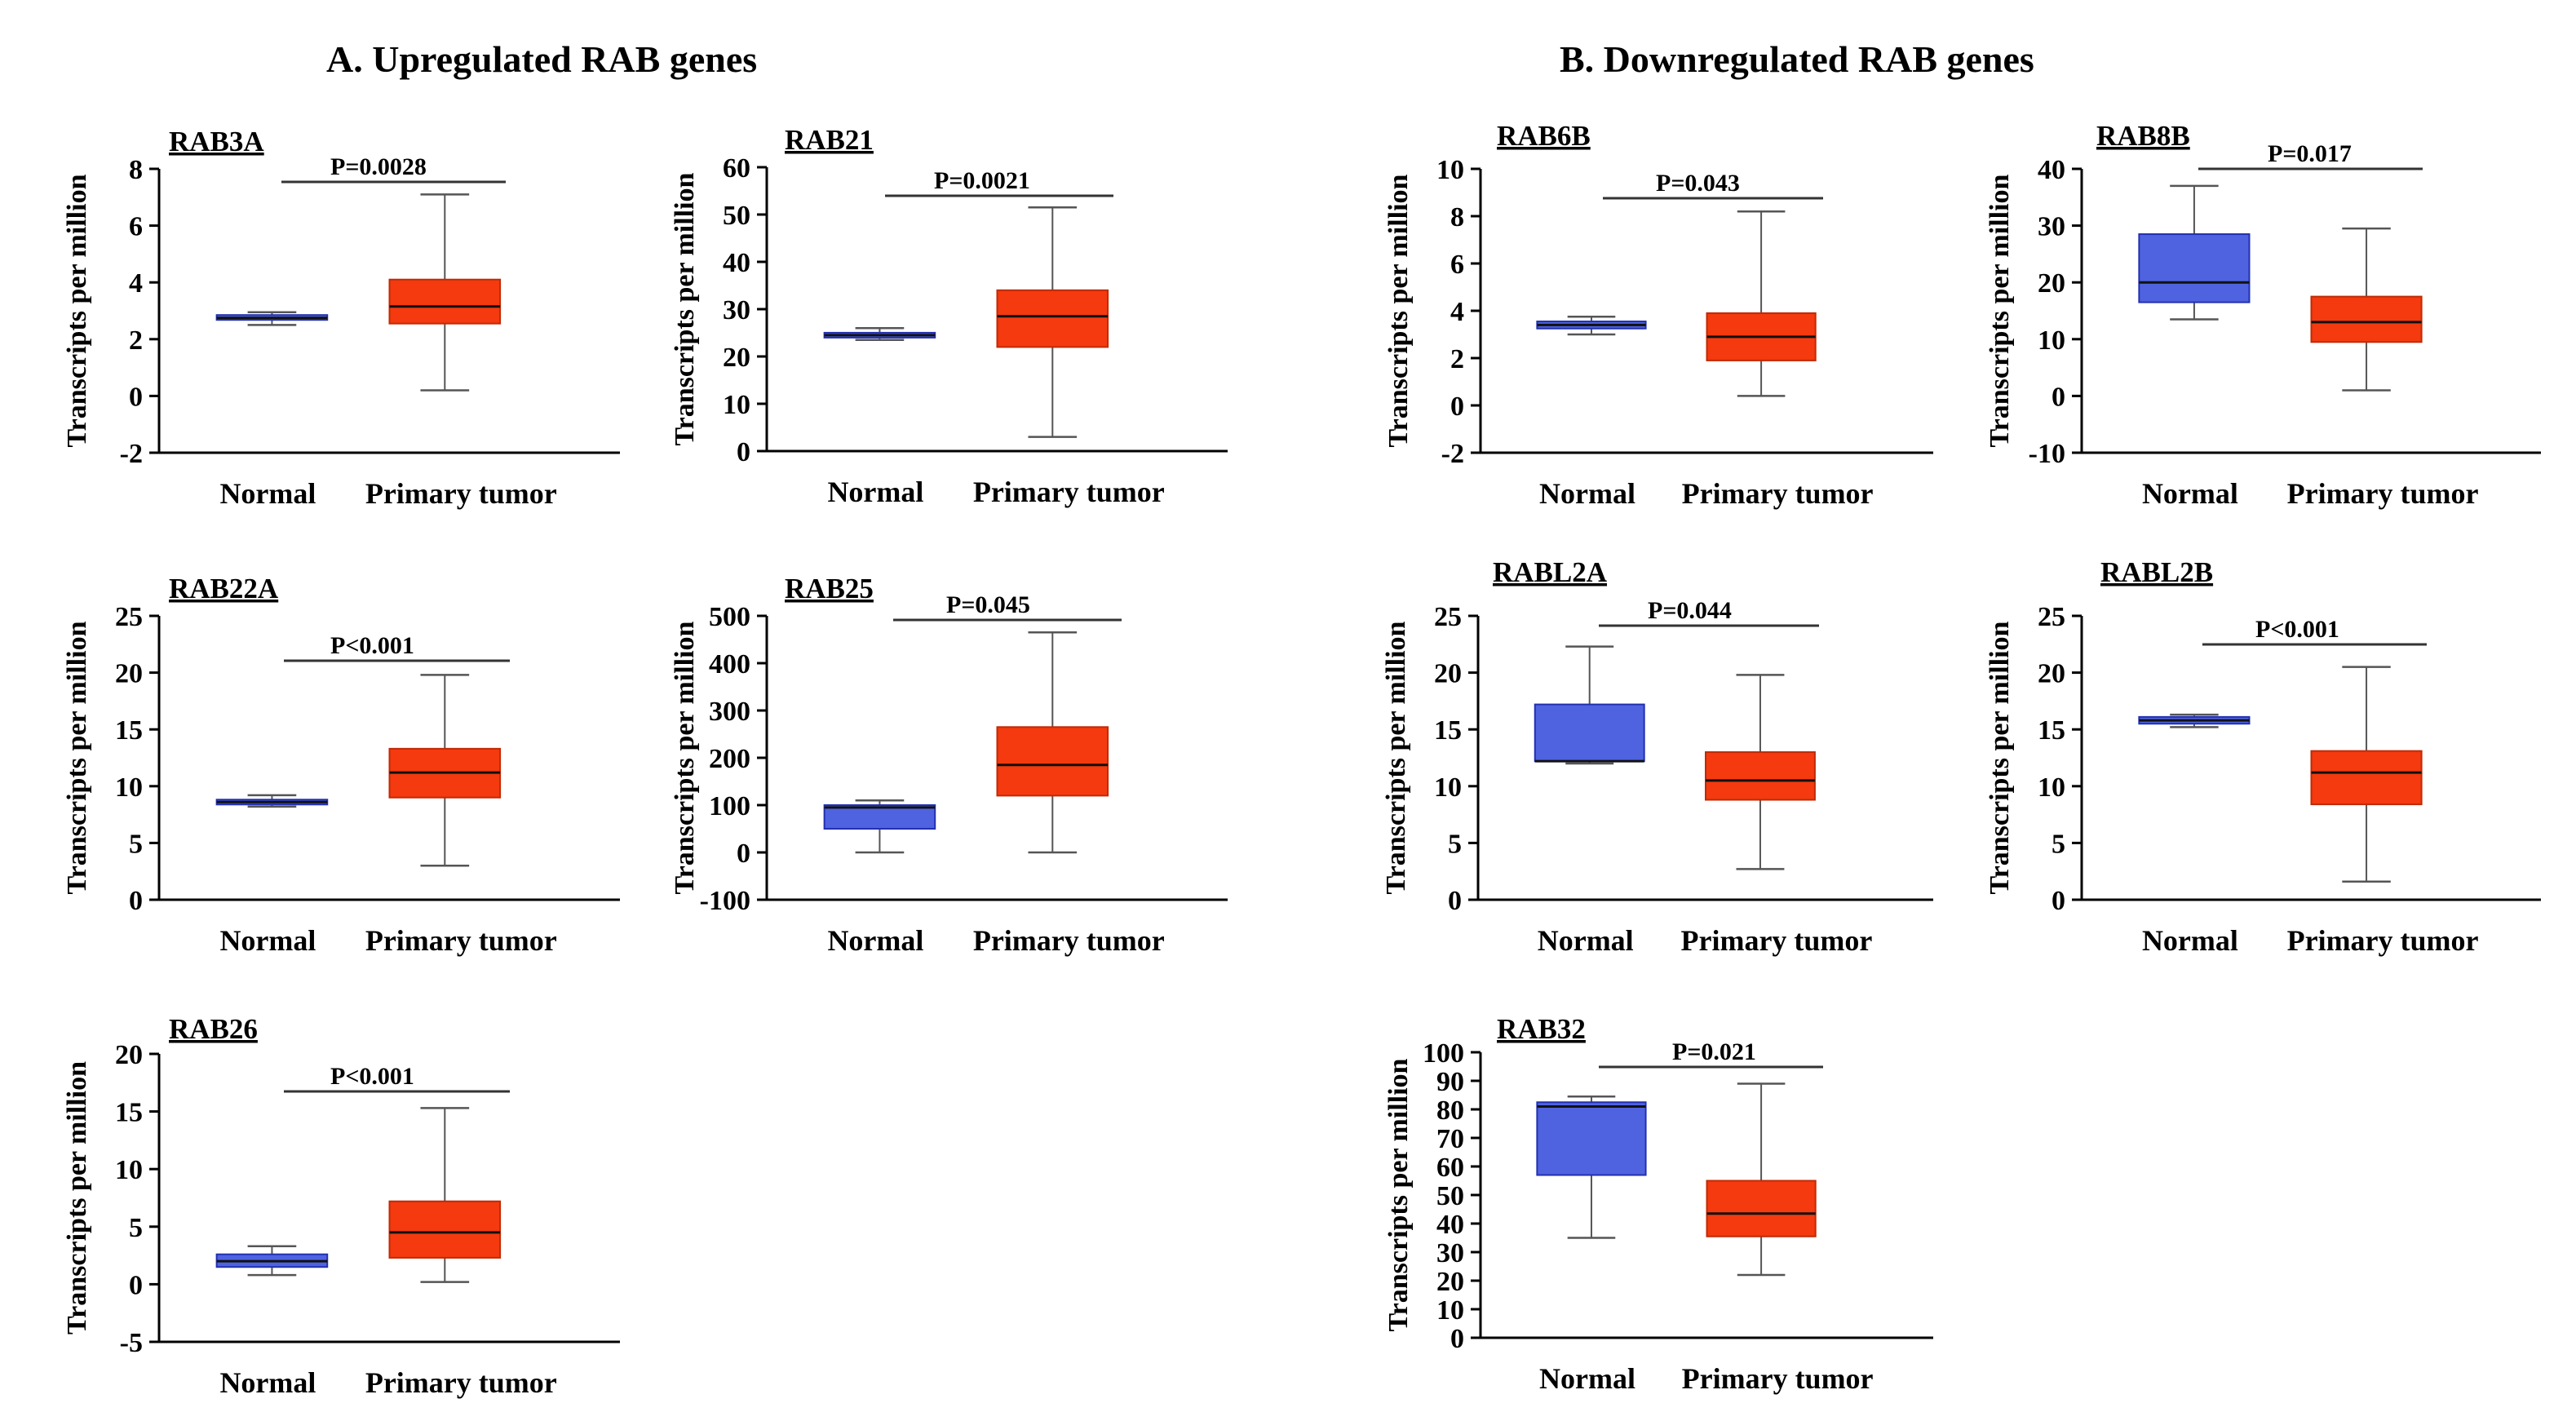 Image resolution: width=2576 pixels, height=1412 pixels. I want to click on pvalue-label: P=0.045, so click(988, 604).